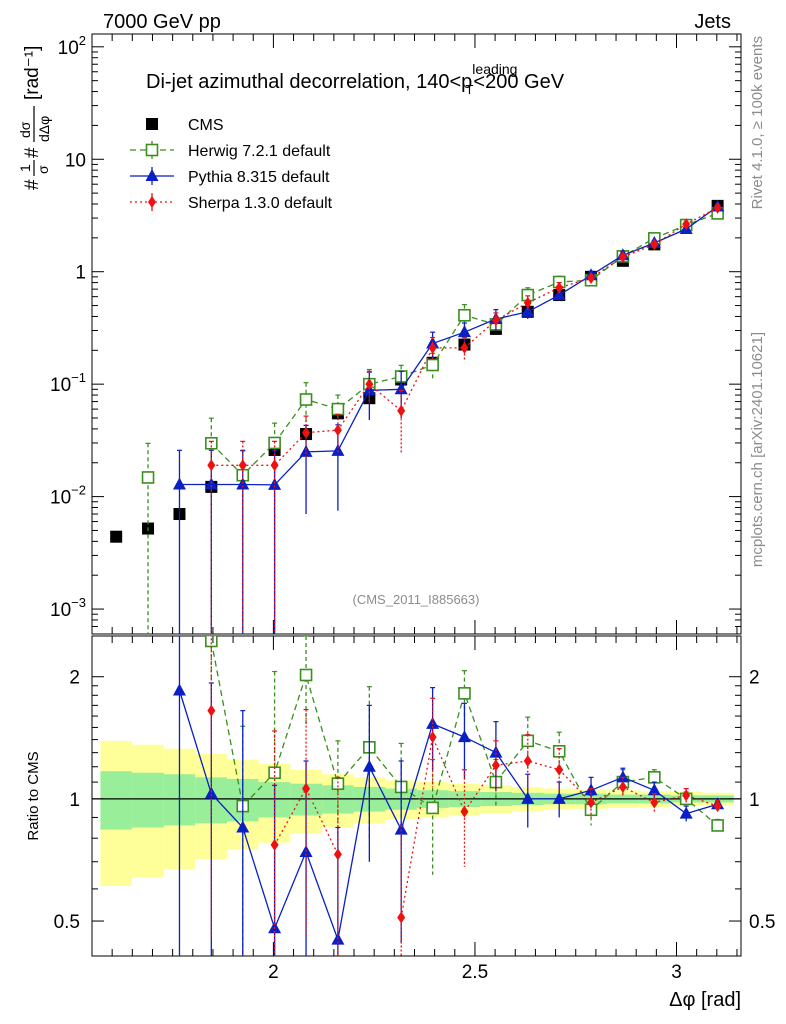 Image resolution: width=786 pixels, height=1024 pixels. I want to click on ratio-uncertainty-band, so click(416, 813).